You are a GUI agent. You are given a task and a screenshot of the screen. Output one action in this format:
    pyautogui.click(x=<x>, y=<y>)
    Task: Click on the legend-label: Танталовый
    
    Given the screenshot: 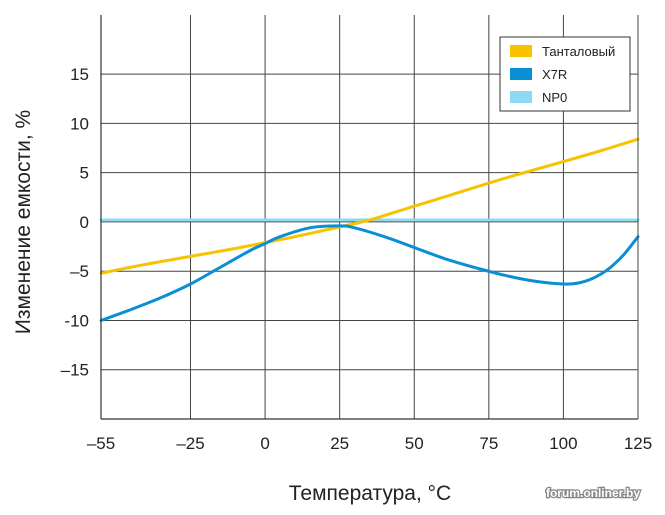 What is the action you would take?
    pyautogui.click(x=578, y=51)
    